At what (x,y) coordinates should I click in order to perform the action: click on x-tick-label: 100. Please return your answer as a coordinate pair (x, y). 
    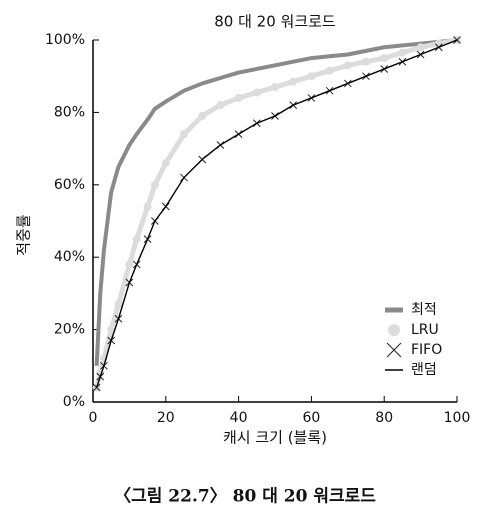
    Looking at the image, I should click on (457, 418).